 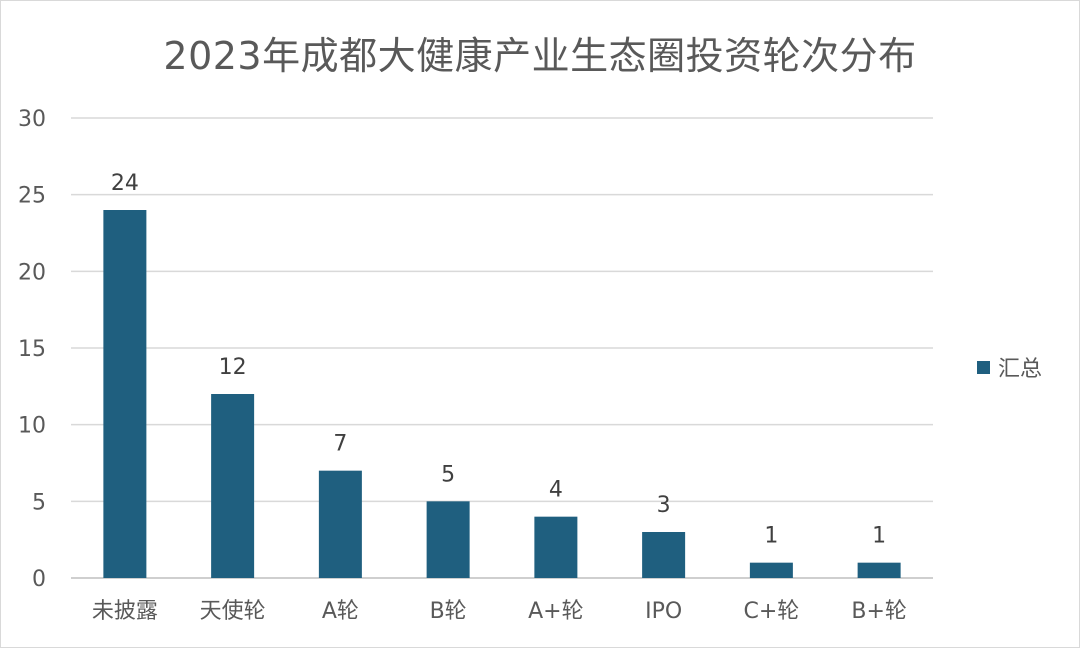 What do you see at coordinates (39, 579) in the screenshot?
I see `y-tick-label: 0` at bounding box center [39, 579].